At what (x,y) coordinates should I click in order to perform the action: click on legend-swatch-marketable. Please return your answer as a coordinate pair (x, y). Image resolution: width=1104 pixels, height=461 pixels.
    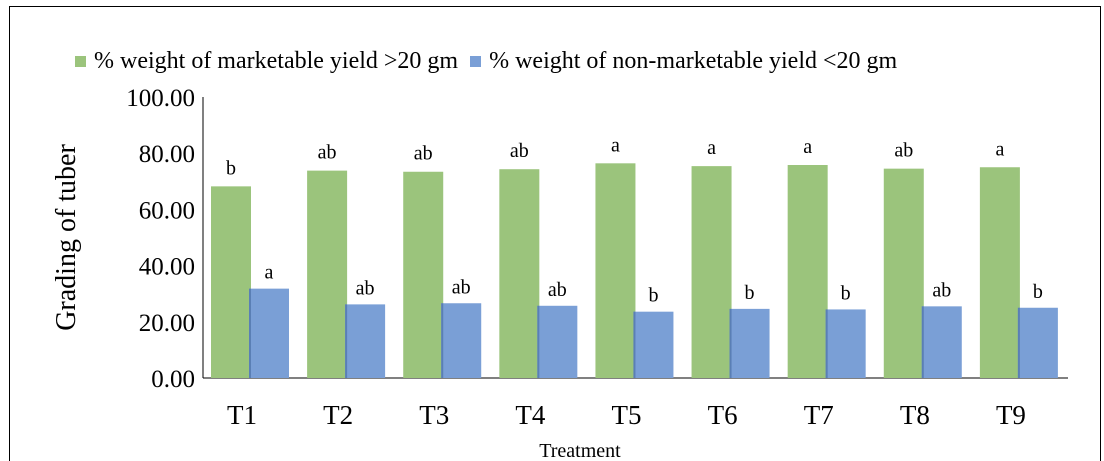
    Looking at the image, I should click on (80, 61).